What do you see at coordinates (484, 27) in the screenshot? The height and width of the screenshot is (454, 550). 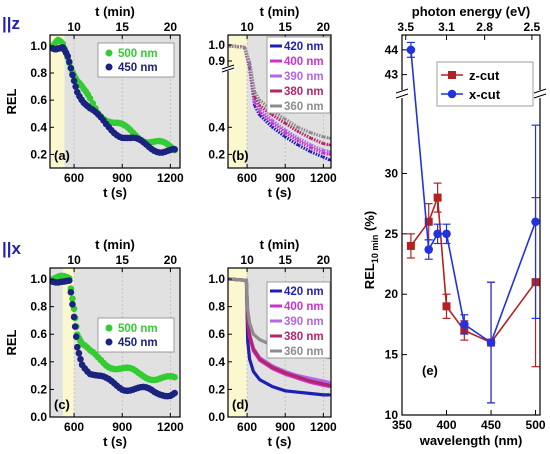 I see `top-tick-label: 2.8` at bounding box center [484, 27].